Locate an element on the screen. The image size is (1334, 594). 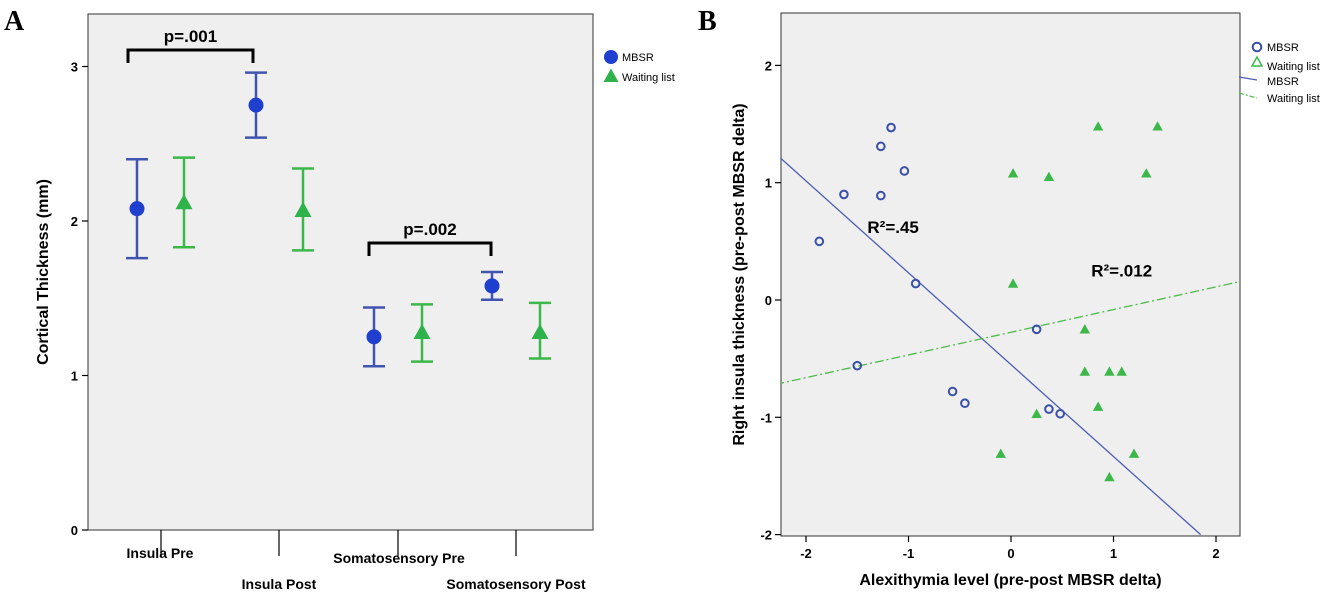
panel-b-y-tick-label: 1 is located at coordinates (768, 183).